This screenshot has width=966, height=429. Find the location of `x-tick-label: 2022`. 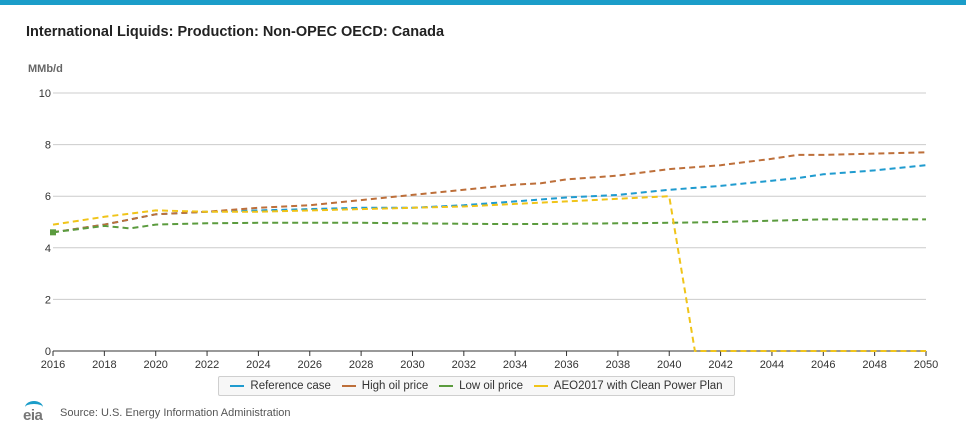

x-tick-label: 2022 is located at coordinates (207, 365).